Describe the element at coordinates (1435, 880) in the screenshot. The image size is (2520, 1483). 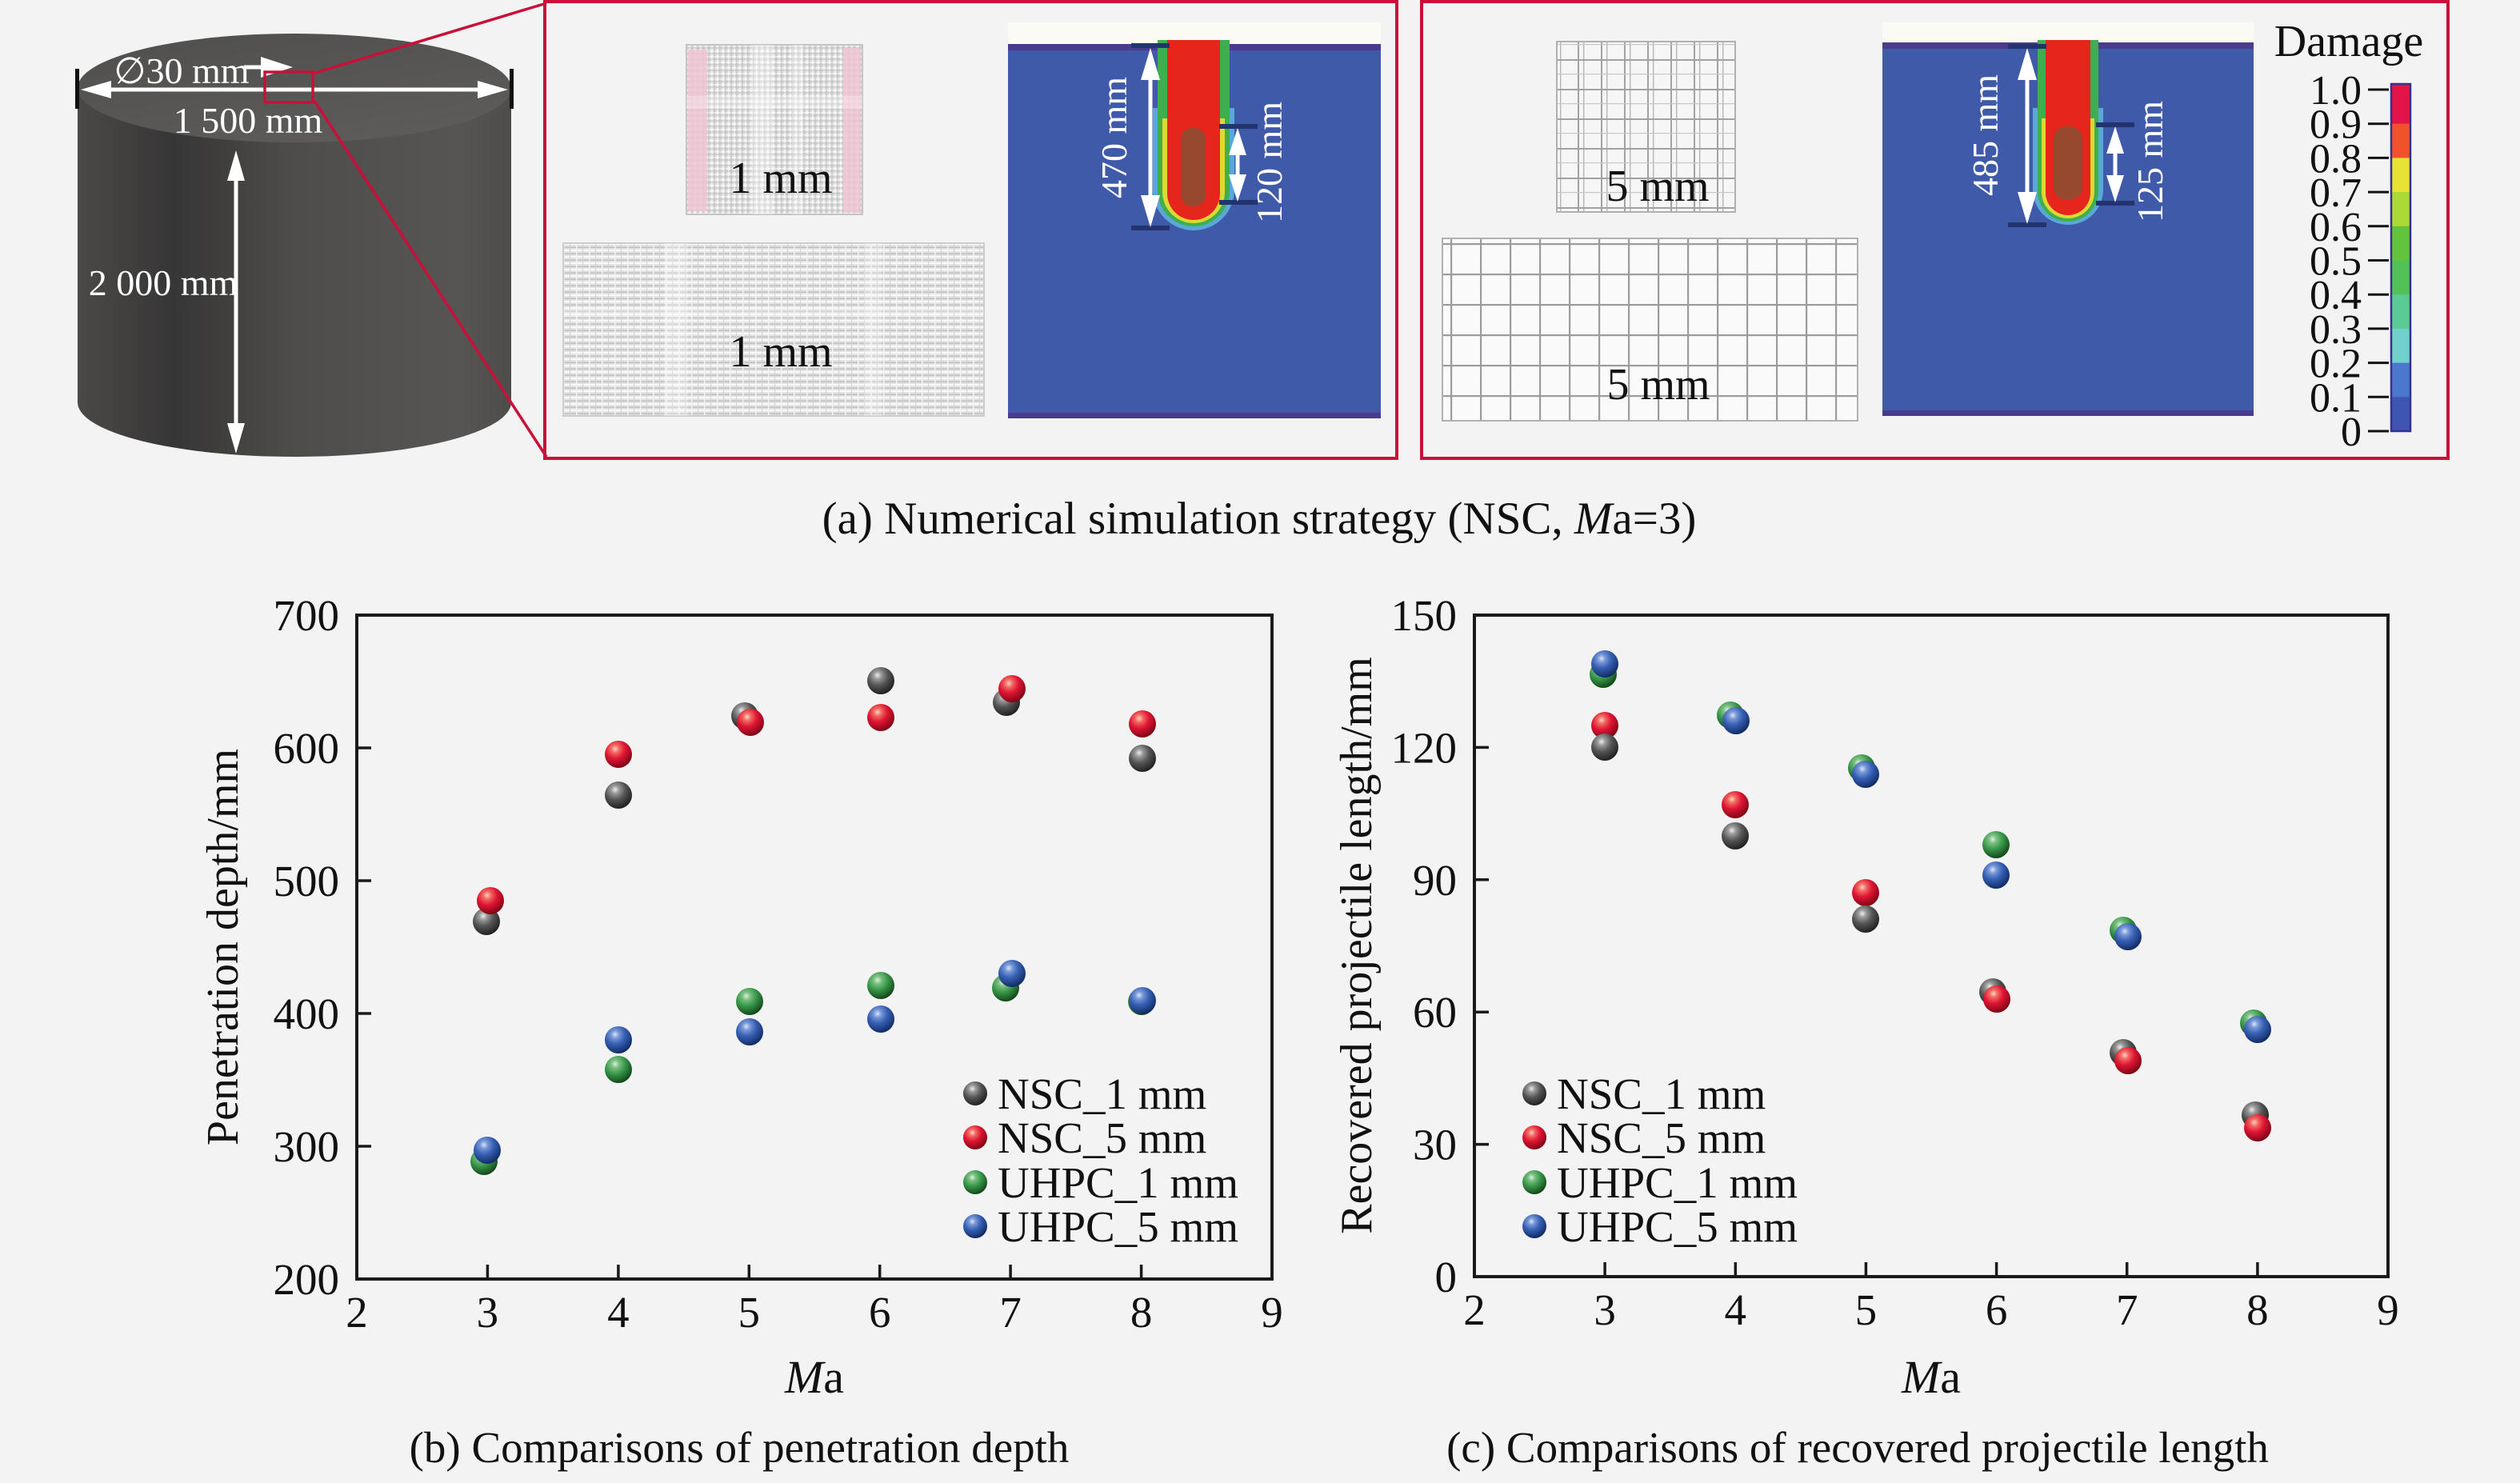
I see `svg-text: 90` at that location.